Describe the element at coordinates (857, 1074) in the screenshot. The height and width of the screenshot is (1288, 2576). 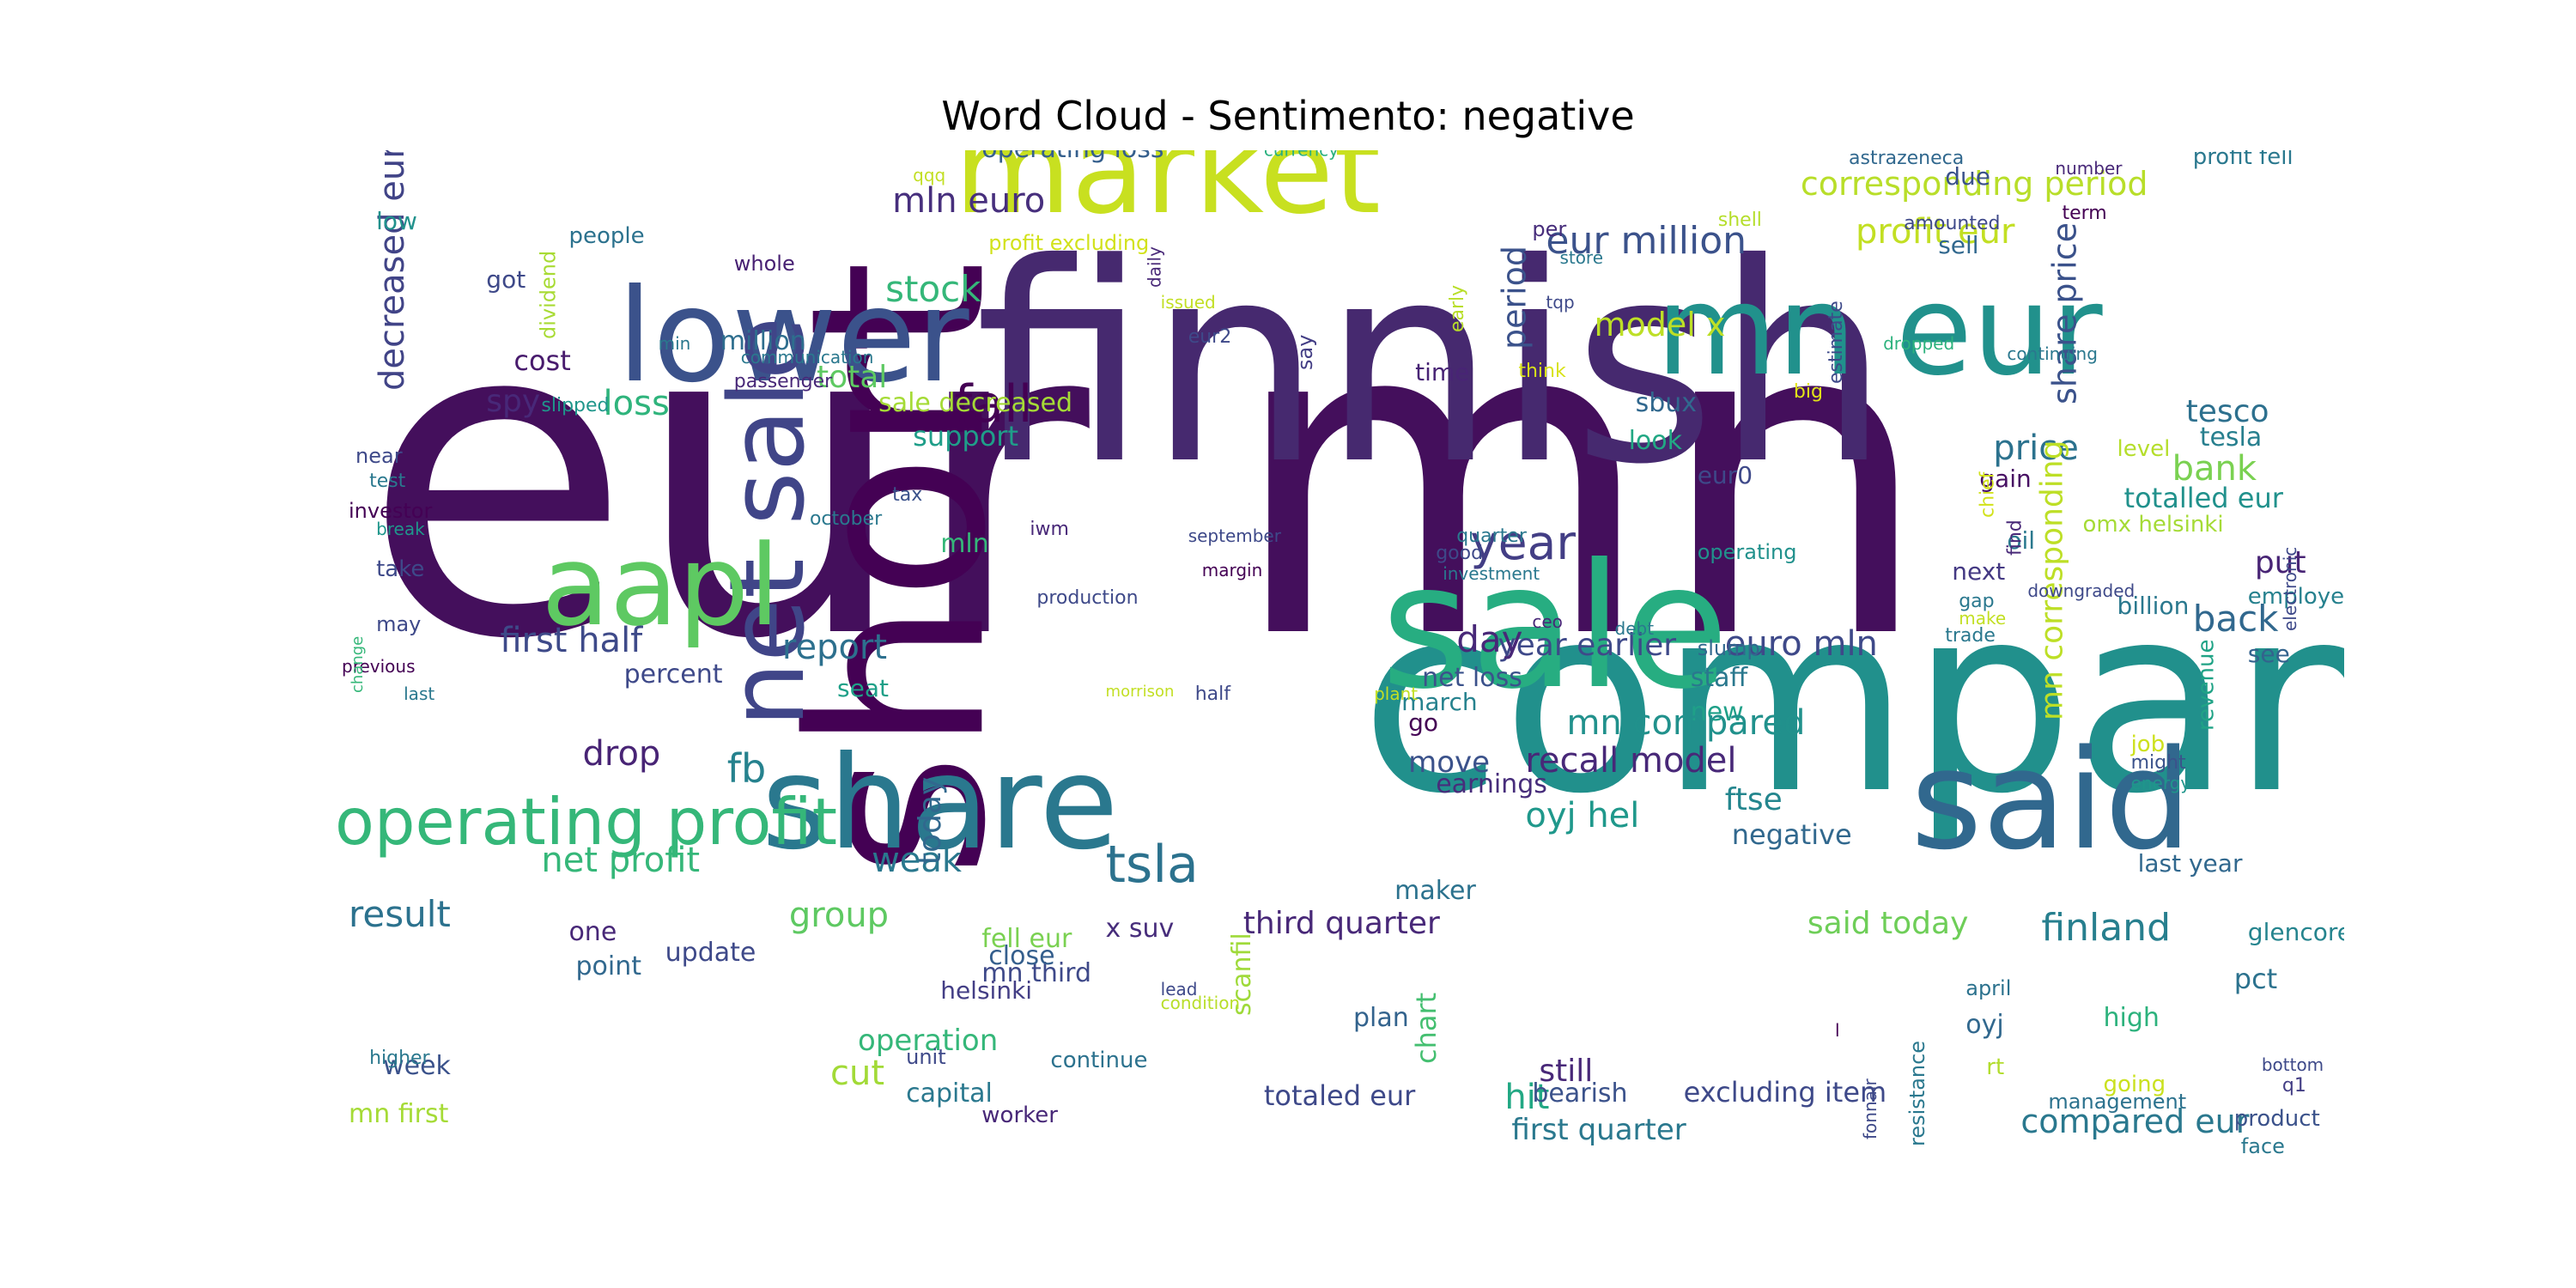
I see `word-cut: cut` at that location.